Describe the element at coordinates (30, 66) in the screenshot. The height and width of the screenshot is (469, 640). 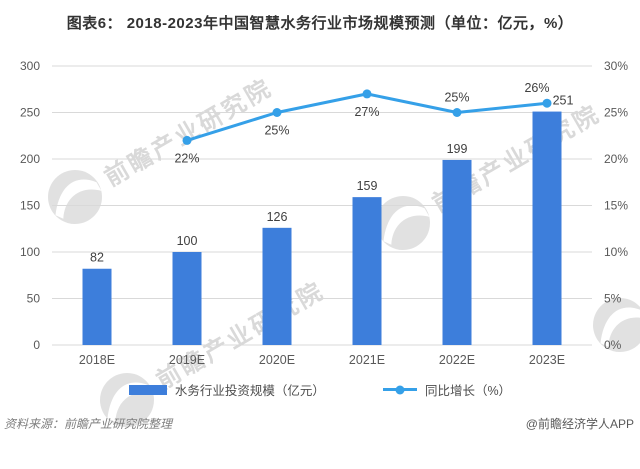
I see `svg-text: 300` at that location.